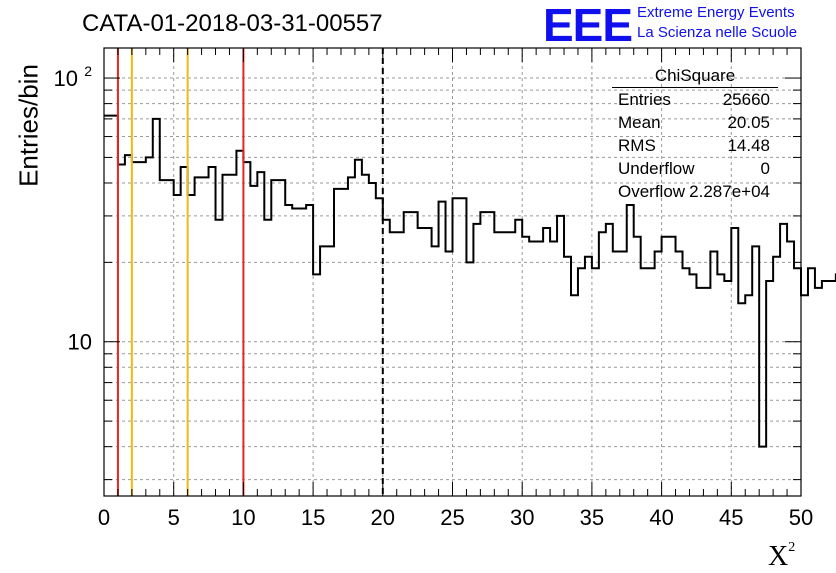 The image size is (836, 573). What do you see at coordinates (792, 547) in the screenshot?
I see `x-axis-label-superscript: 2` at bounding box center [792, 547].